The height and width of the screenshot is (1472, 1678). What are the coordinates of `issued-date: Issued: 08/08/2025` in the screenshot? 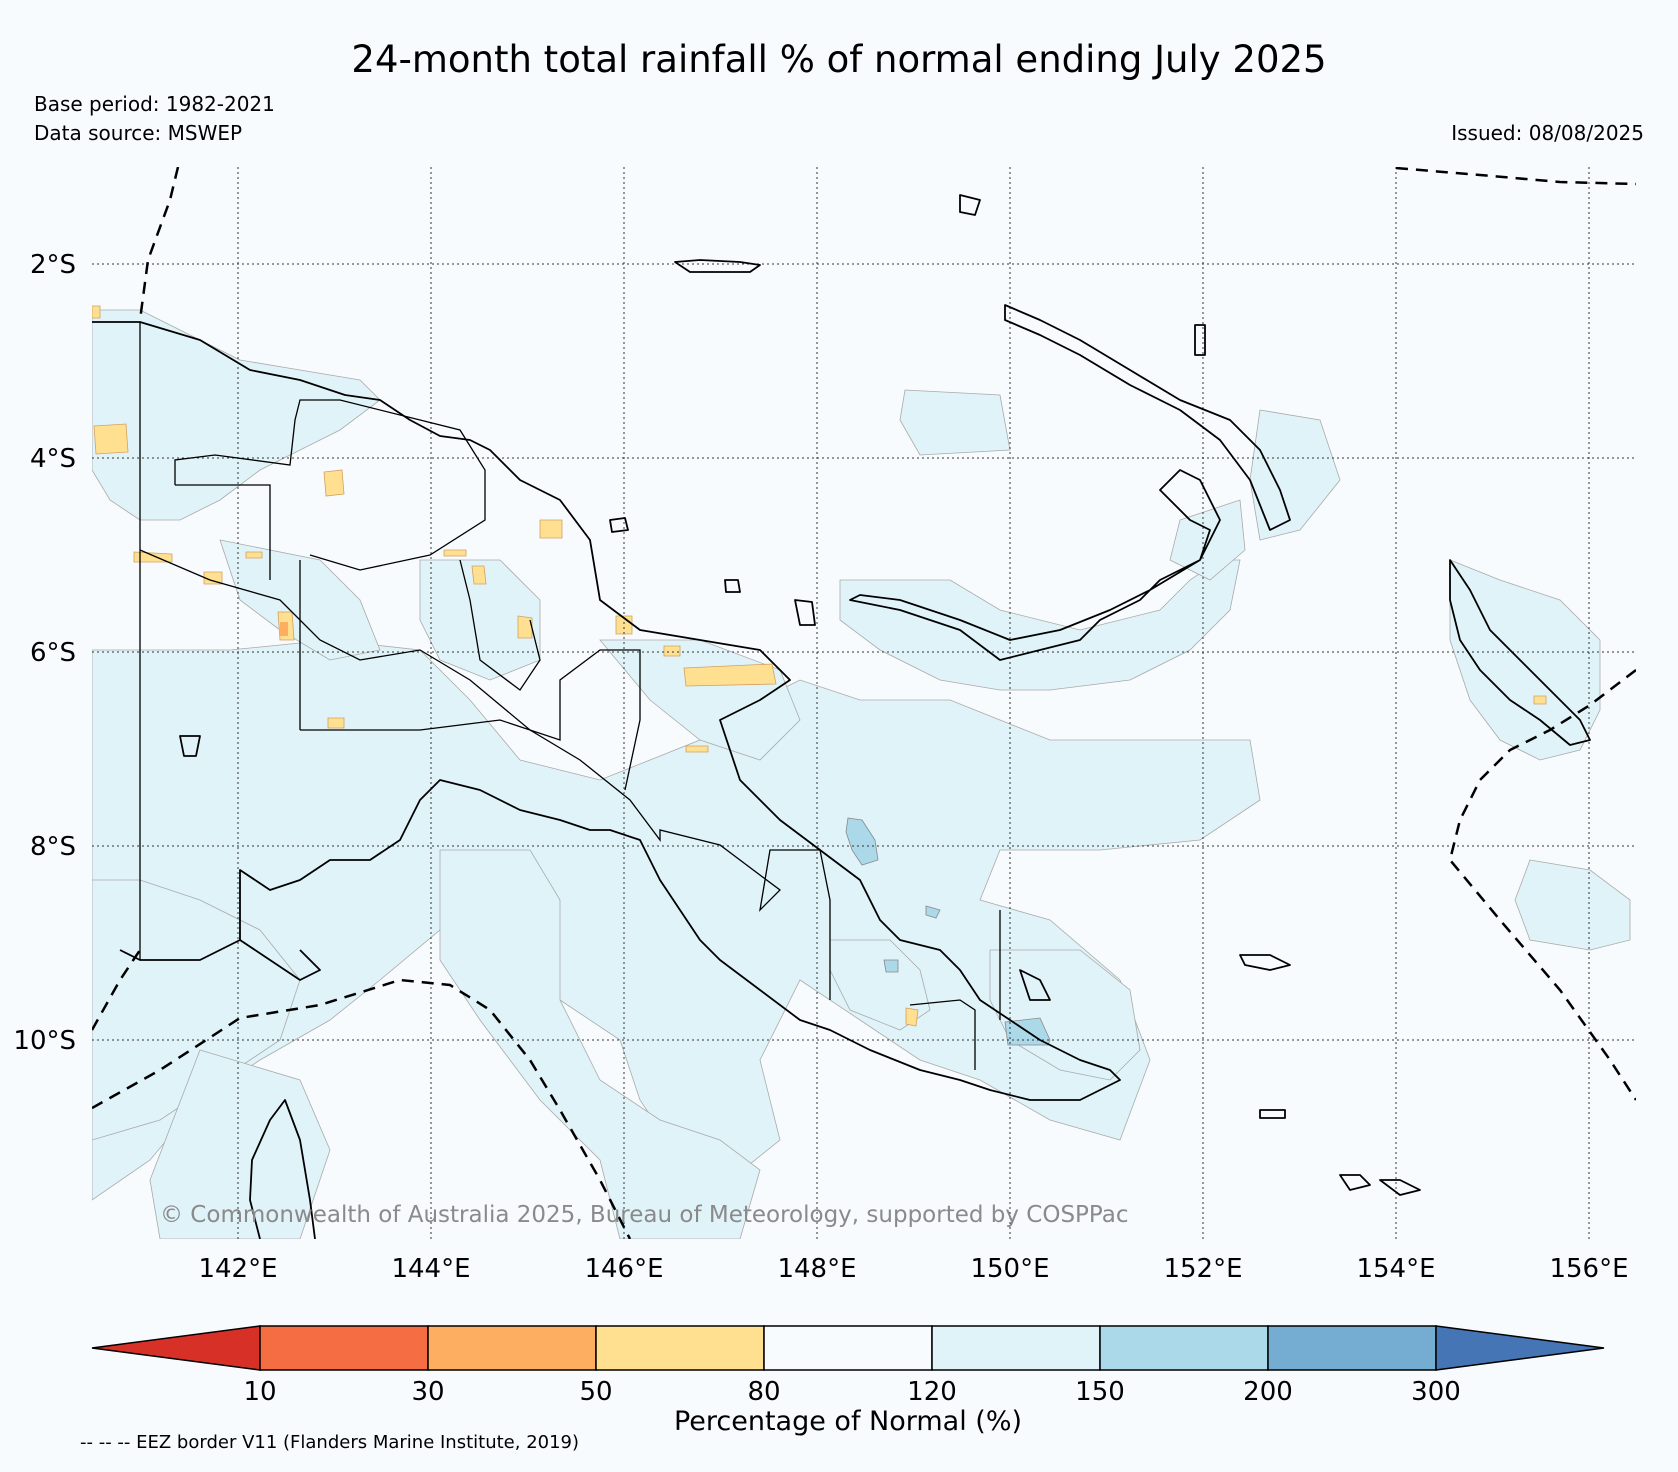 It's located at (1547, 133).